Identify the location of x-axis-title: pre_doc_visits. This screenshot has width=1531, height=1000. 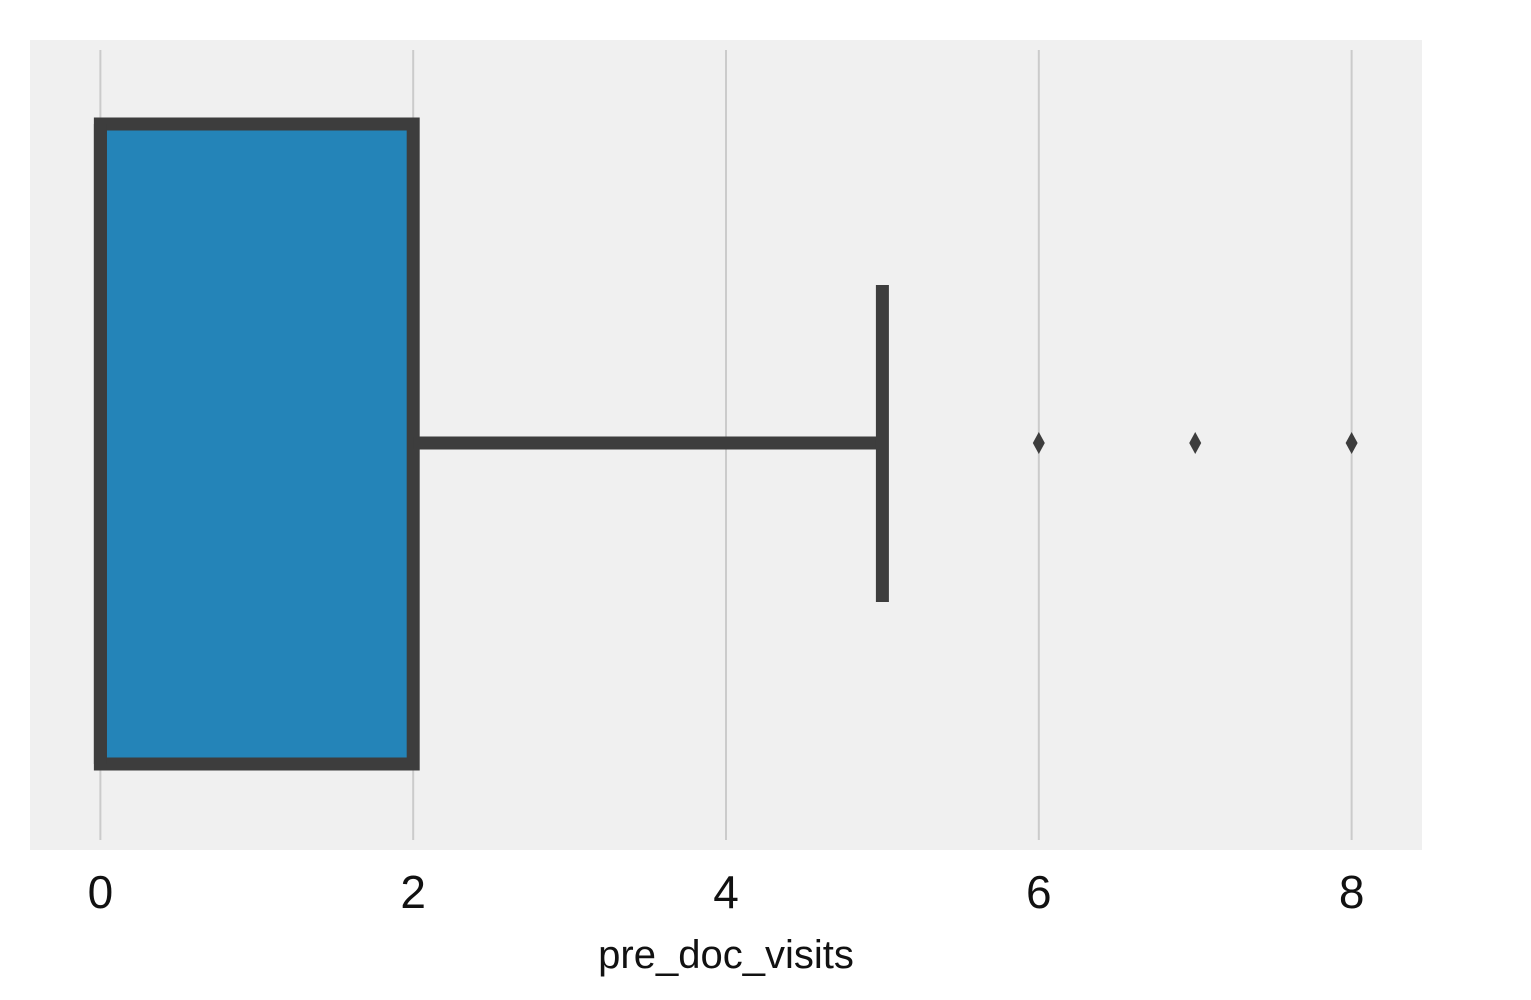
(726, 955).